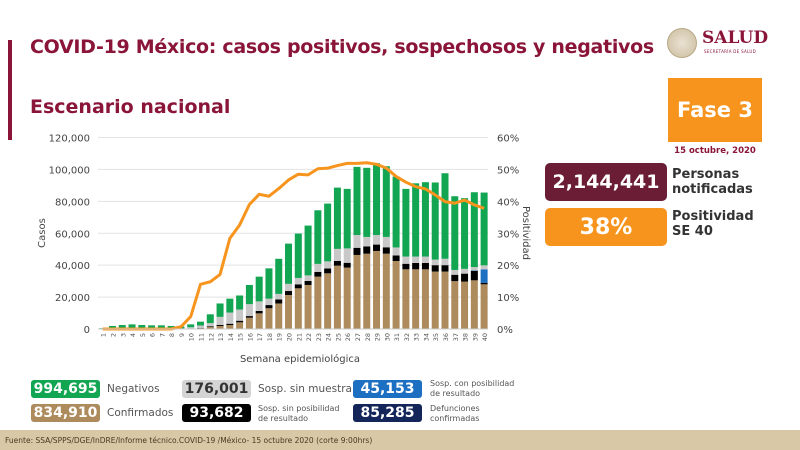  I want to click on kpi-label-line: Positividad, so click(713, 216).